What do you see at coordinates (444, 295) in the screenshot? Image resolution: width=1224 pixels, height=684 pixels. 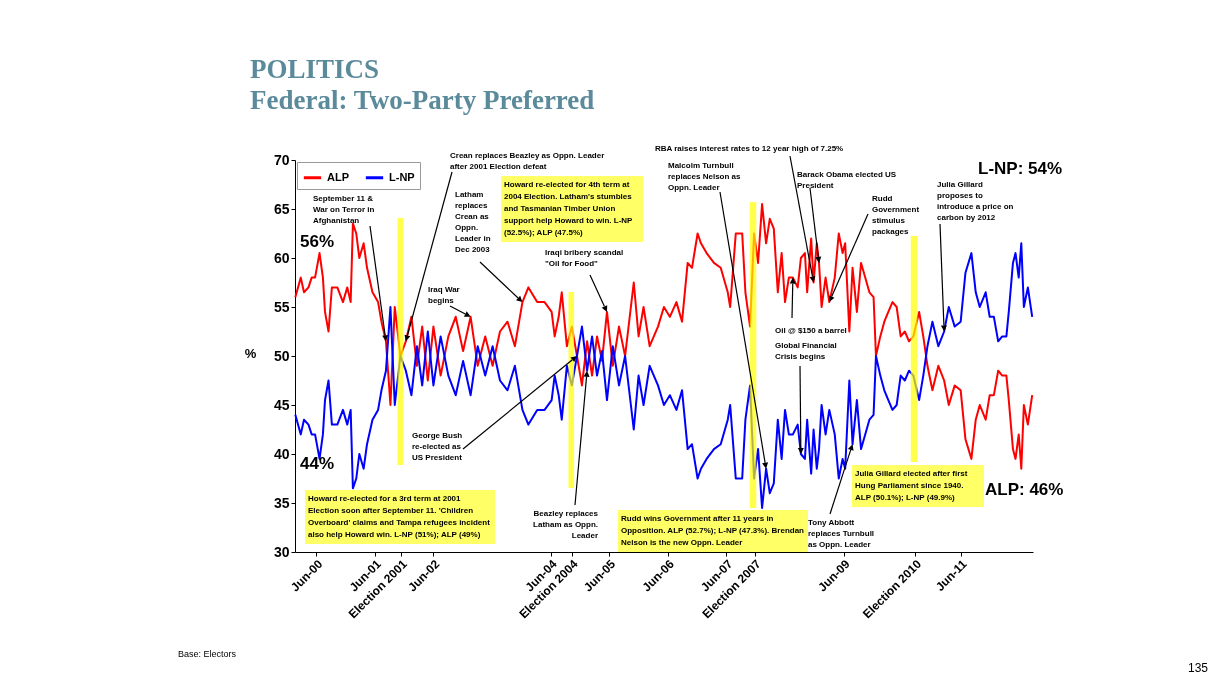 I see `annotation: Iraq War begins` at bounding box center [444, 295].